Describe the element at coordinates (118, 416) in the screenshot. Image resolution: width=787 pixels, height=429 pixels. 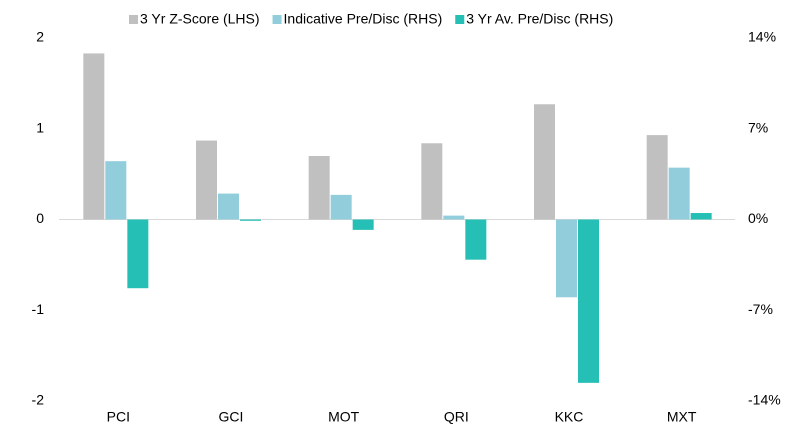
I see `x-tick-label: PCI` at that location.